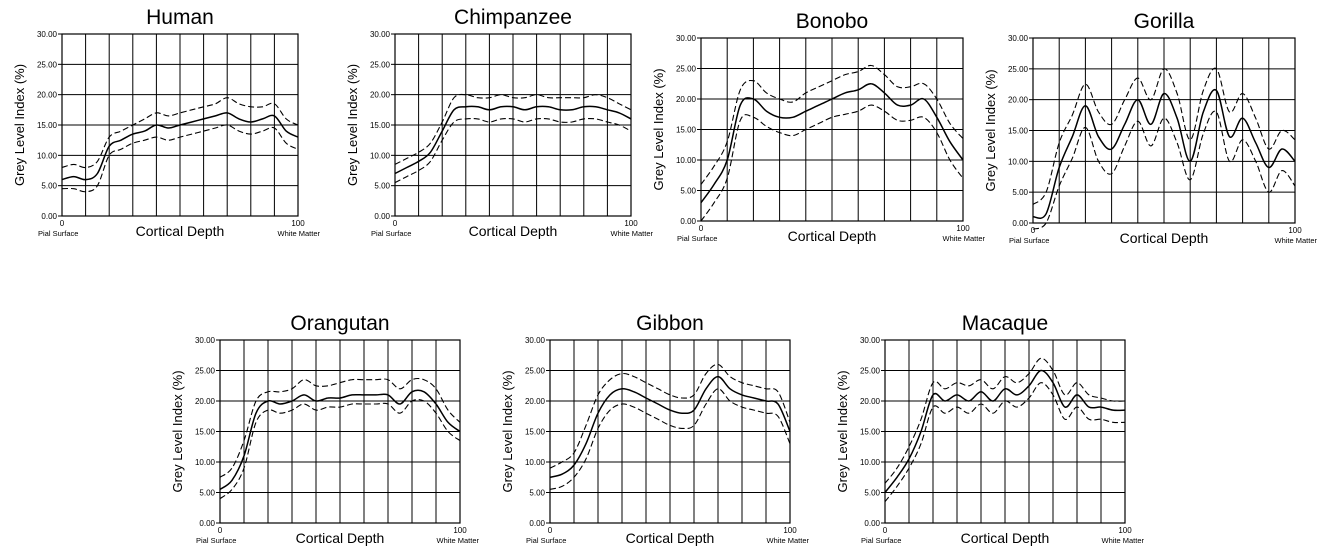  I want to click on chart-title: Macaque, so click(1005, 323).